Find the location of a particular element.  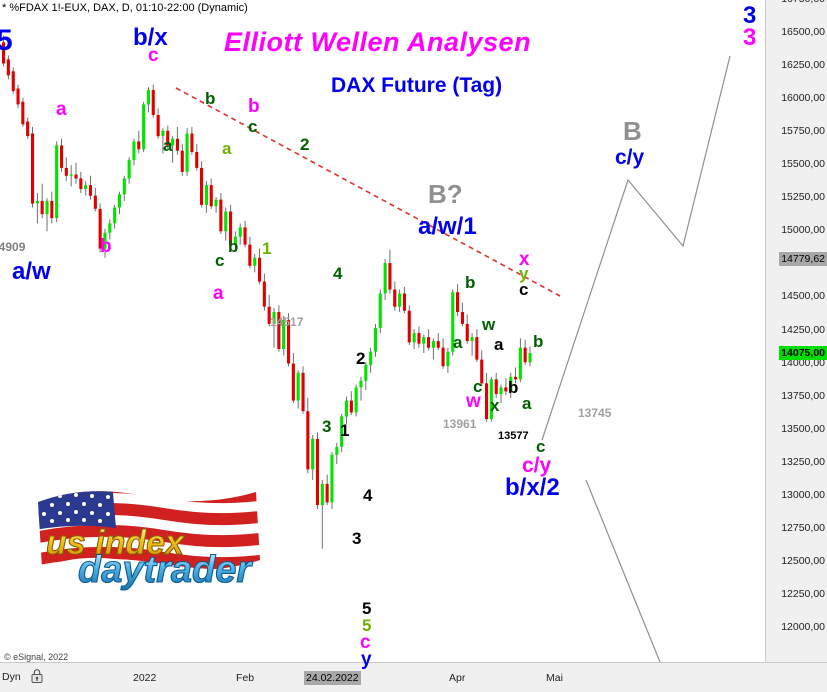

price-tick: 14250,00 is located at coordinates (803, 329).